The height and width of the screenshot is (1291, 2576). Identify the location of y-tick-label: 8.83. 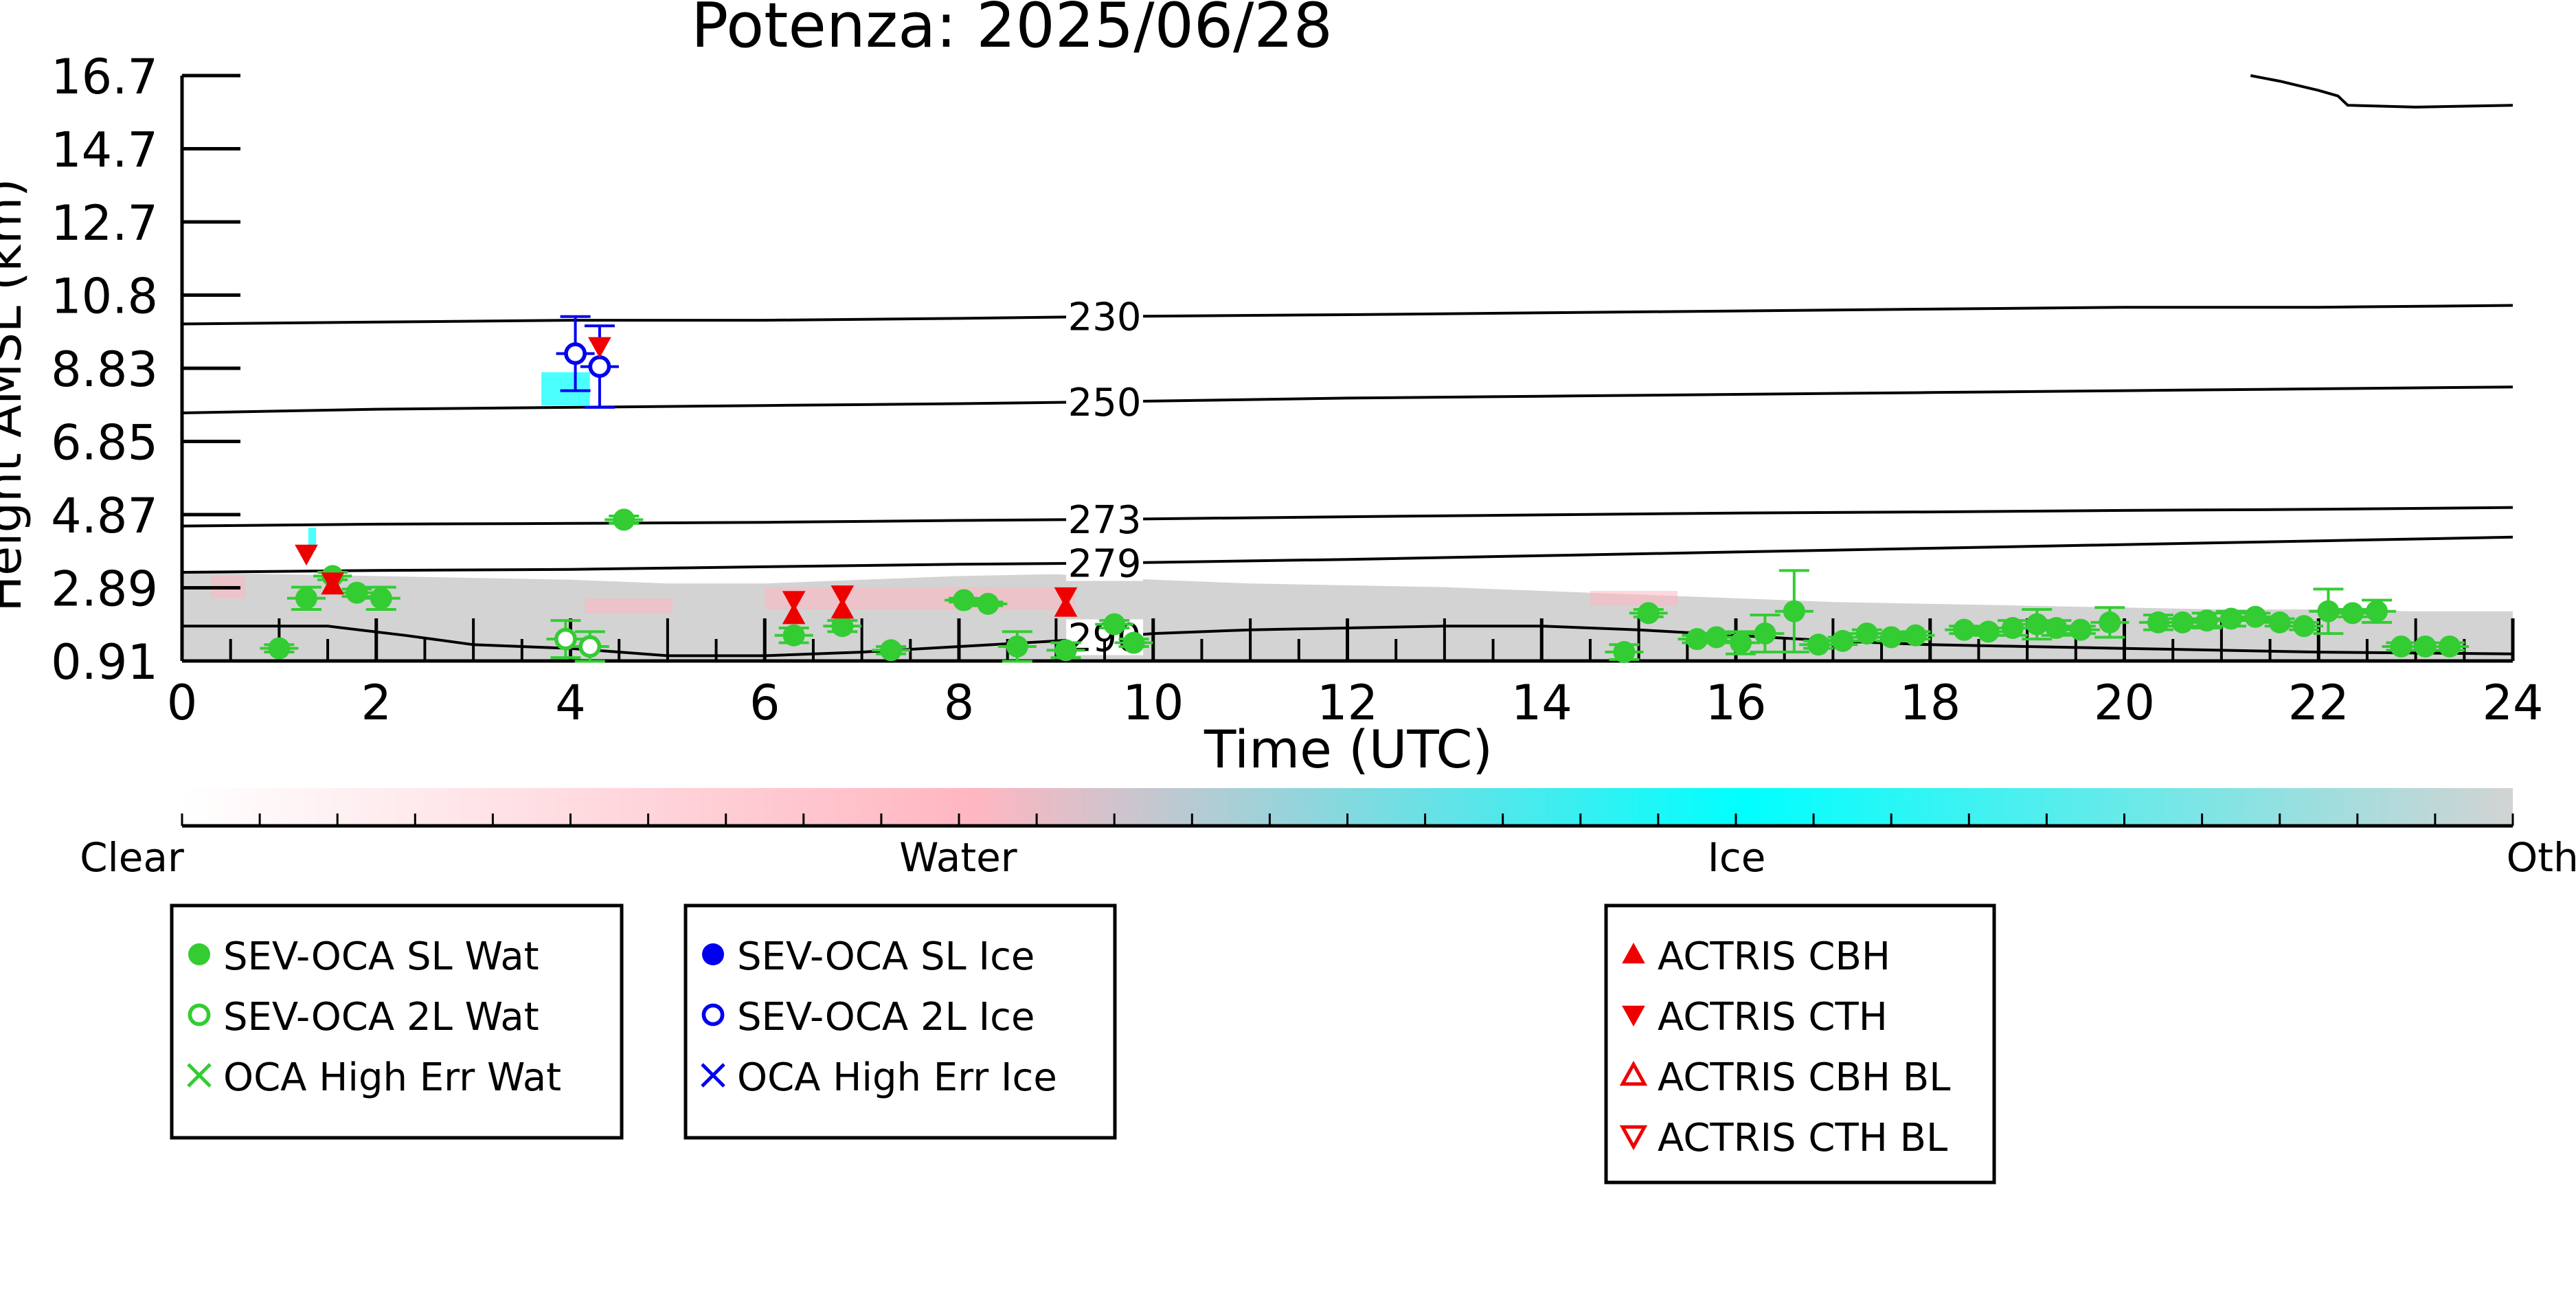
(104, 369).